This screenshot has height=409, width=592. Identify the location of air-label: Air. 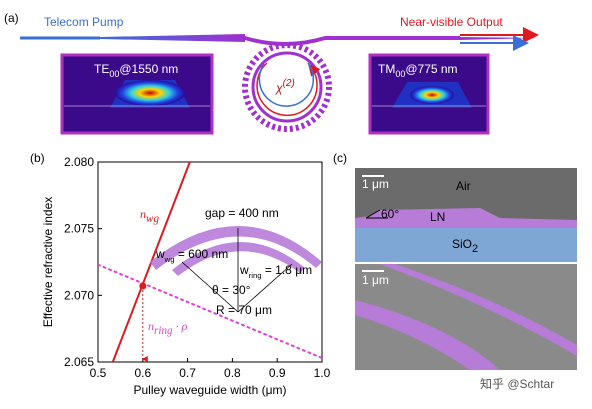
(463, 186).